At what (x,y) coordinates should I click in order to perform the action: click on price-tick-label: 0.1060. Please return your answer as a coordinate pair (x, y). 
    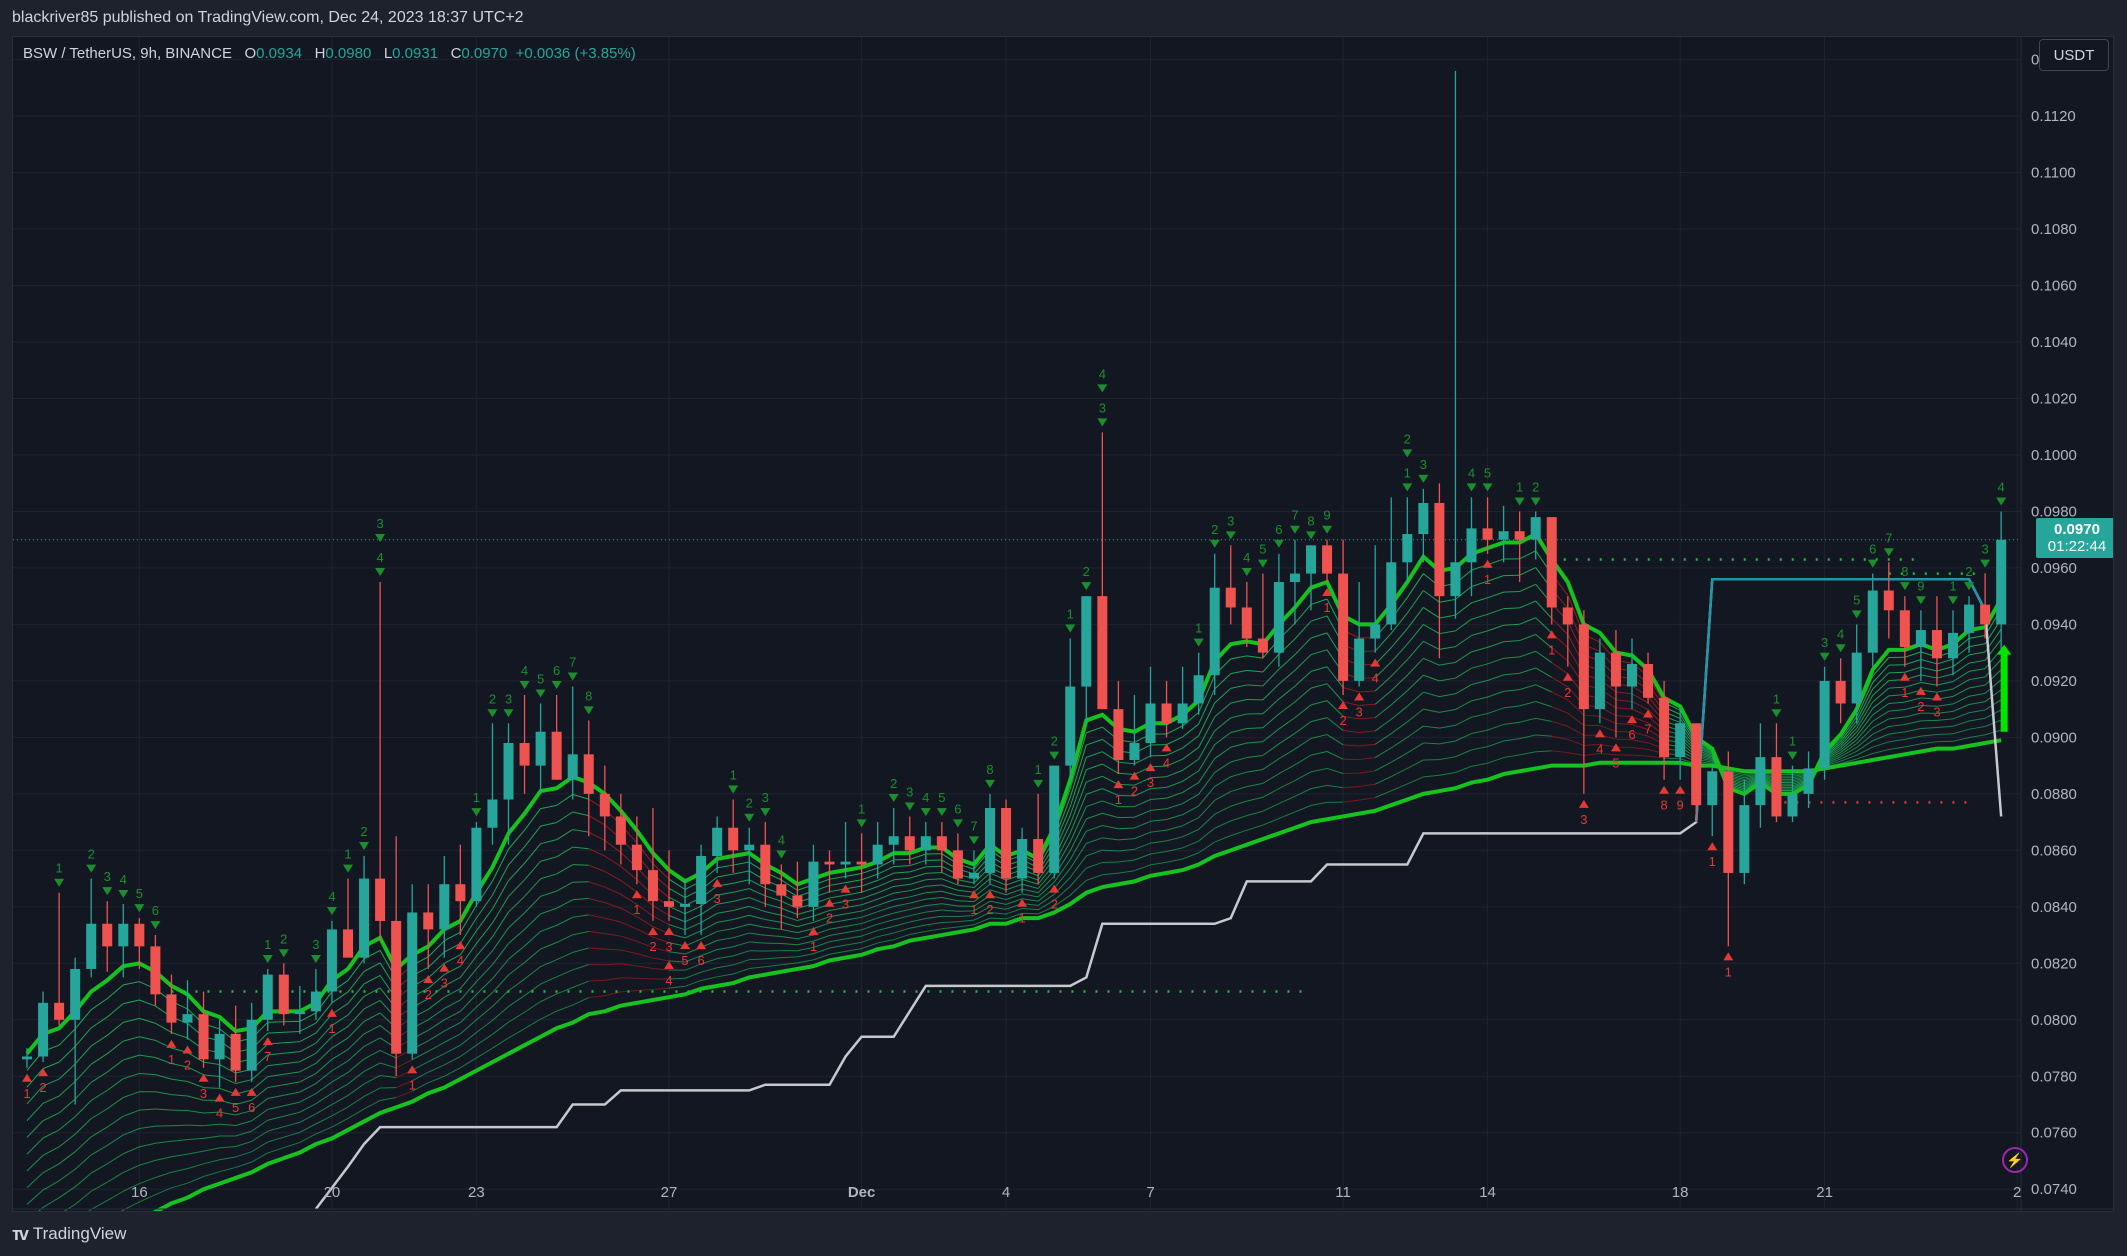
    Looking at the image, I should click on (2054, 286).